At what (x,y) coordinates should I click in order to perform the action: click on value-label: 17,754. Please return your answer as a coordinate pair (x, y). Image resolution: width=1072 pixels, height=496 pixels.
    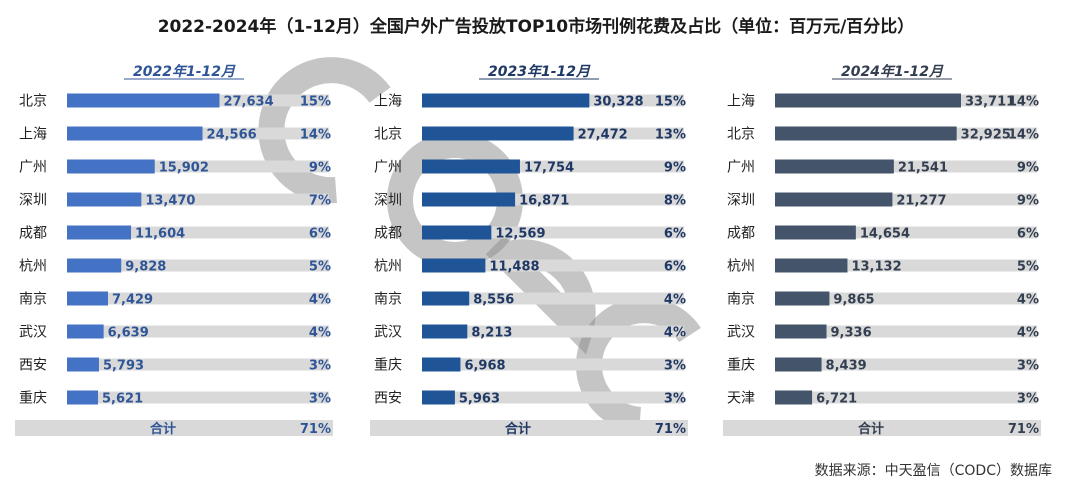
    Looking at the image, I should click on (549, 168).